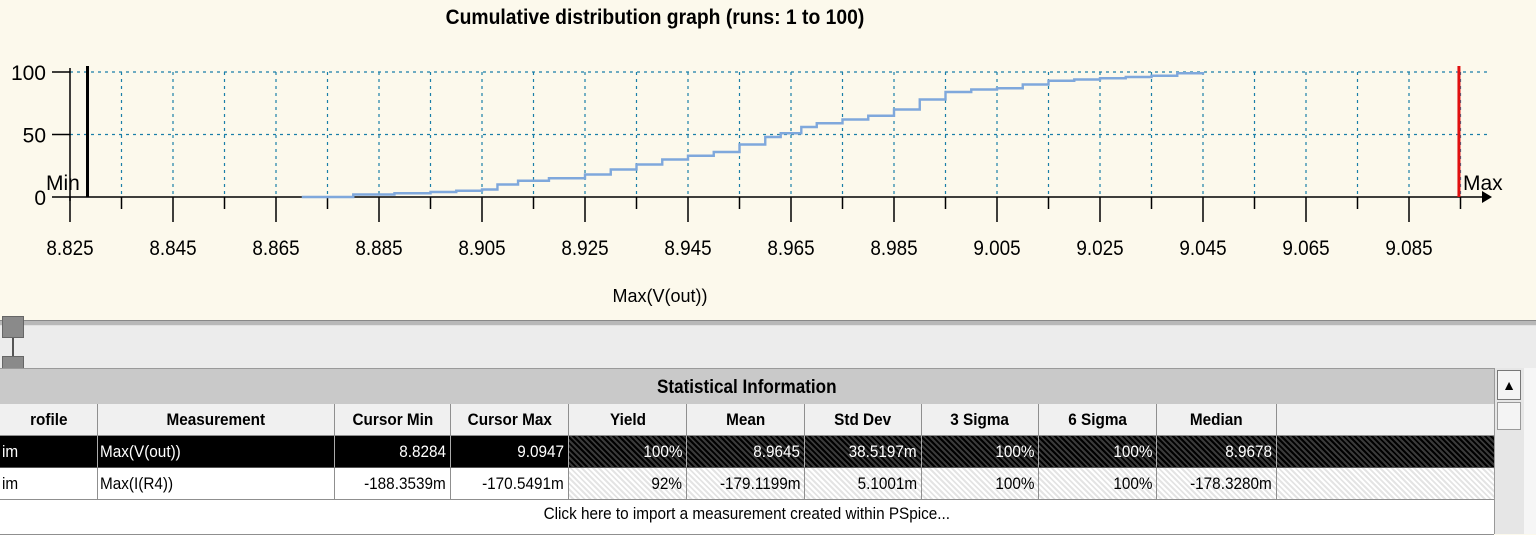 The image size is (1536, 535). I want to click on pane-splitter, so click(768, 323).